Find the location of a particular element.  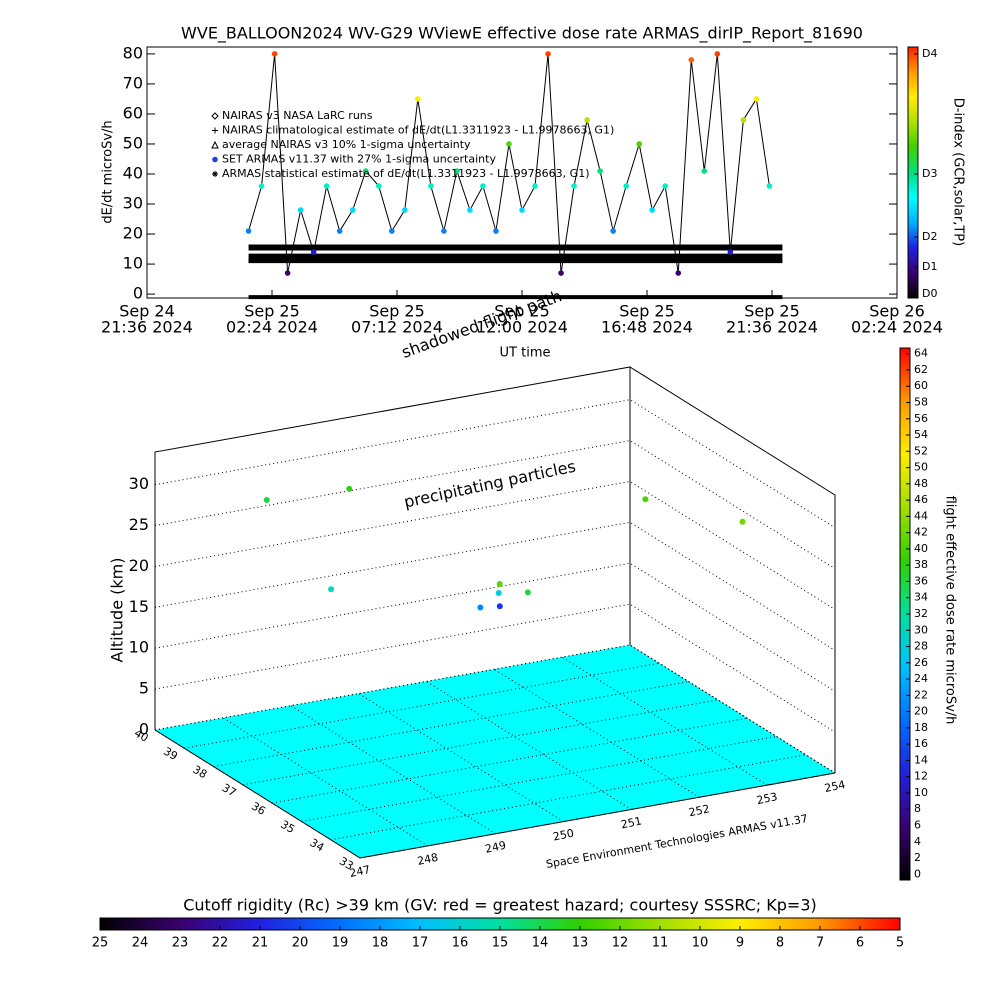

colorbar-tick-label: 19 is located at coordinates (340, 943).